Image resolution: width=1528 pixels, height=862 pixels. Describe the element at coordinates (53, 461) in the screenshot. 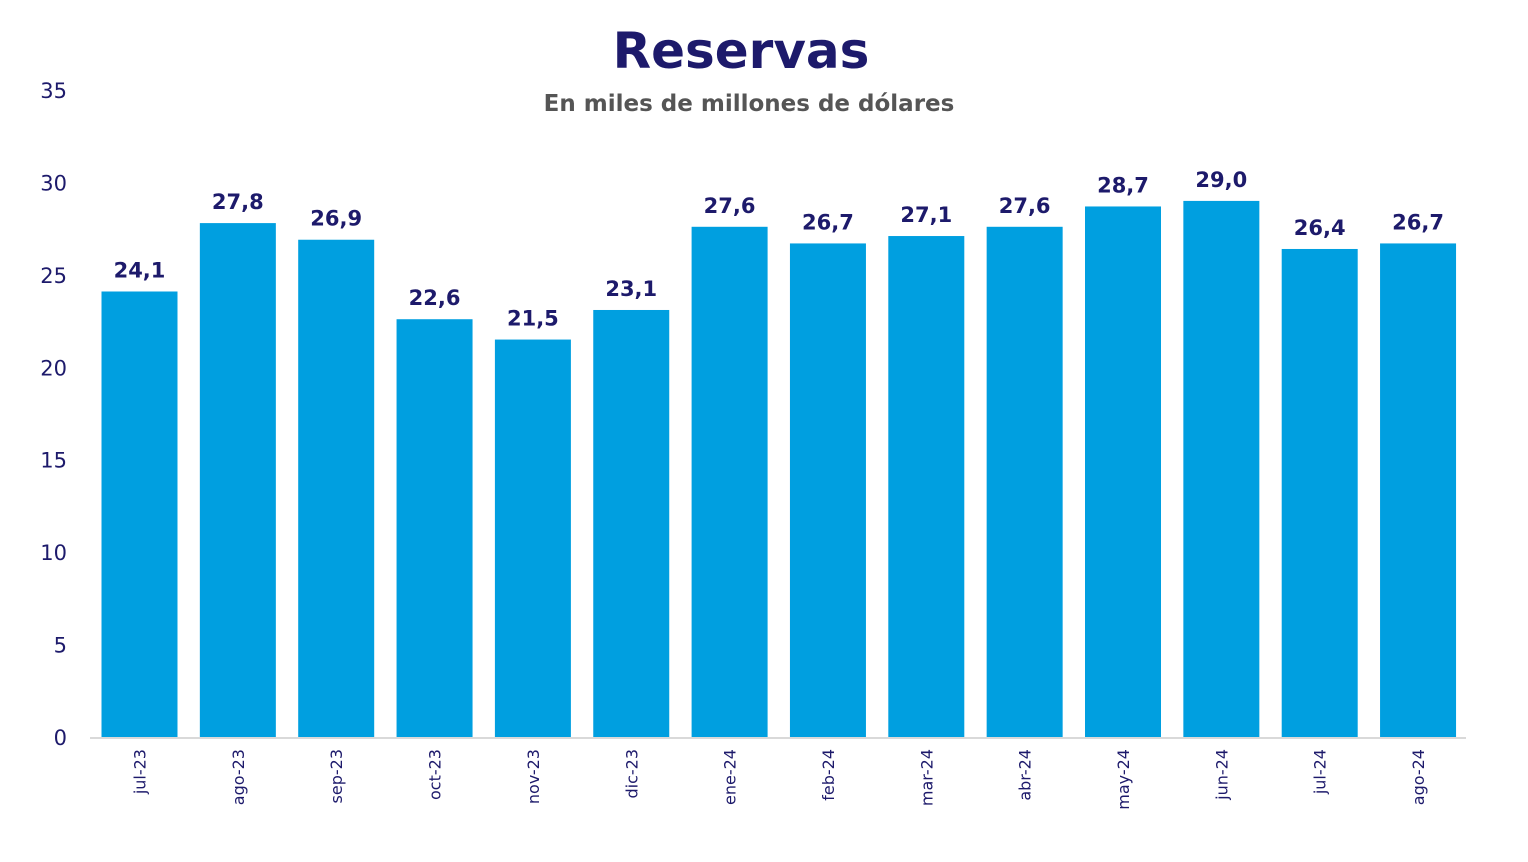

I see `y-tick-label: 15` at that location.